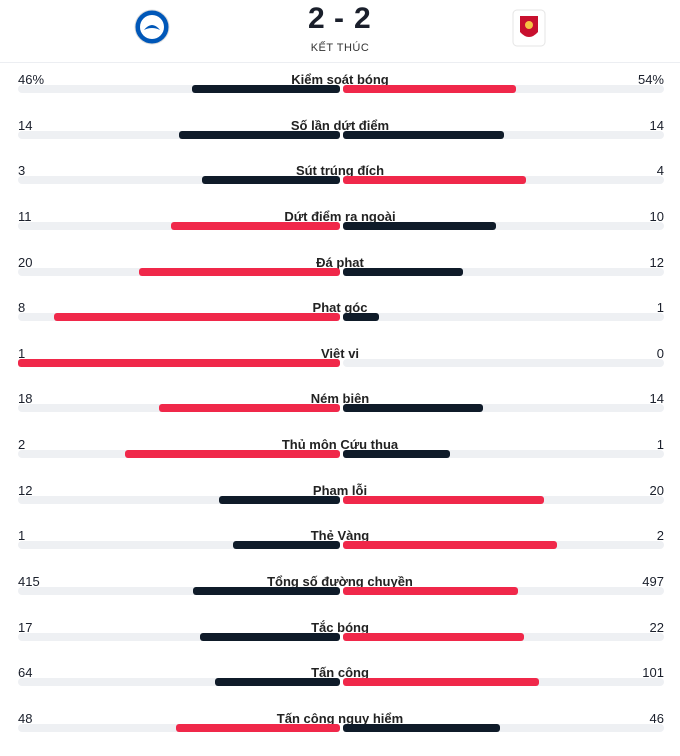 The height and width of the screenshot is (756, 680). What do you see at coordinates (340, 627) in the screenshot?
I see `stat-label: Tắc bóng` at bounding box center [340, 627].